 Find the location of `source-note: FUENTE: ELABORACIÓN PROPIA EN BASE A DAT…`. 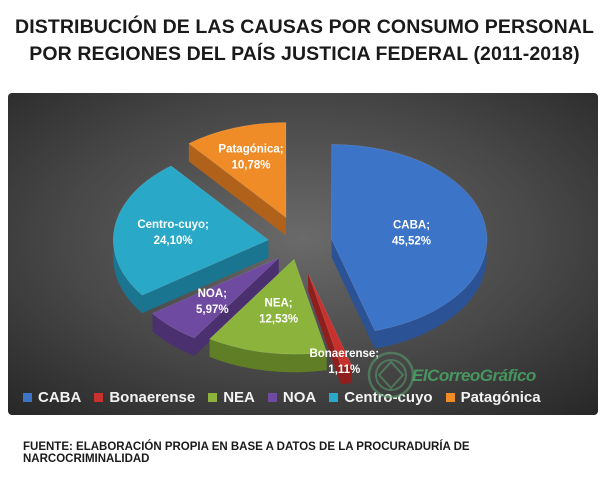

source-note: FUENTE: ELABORACIÓN PROPIA EN BASE A DAT… is located at coordinates (246, 453).